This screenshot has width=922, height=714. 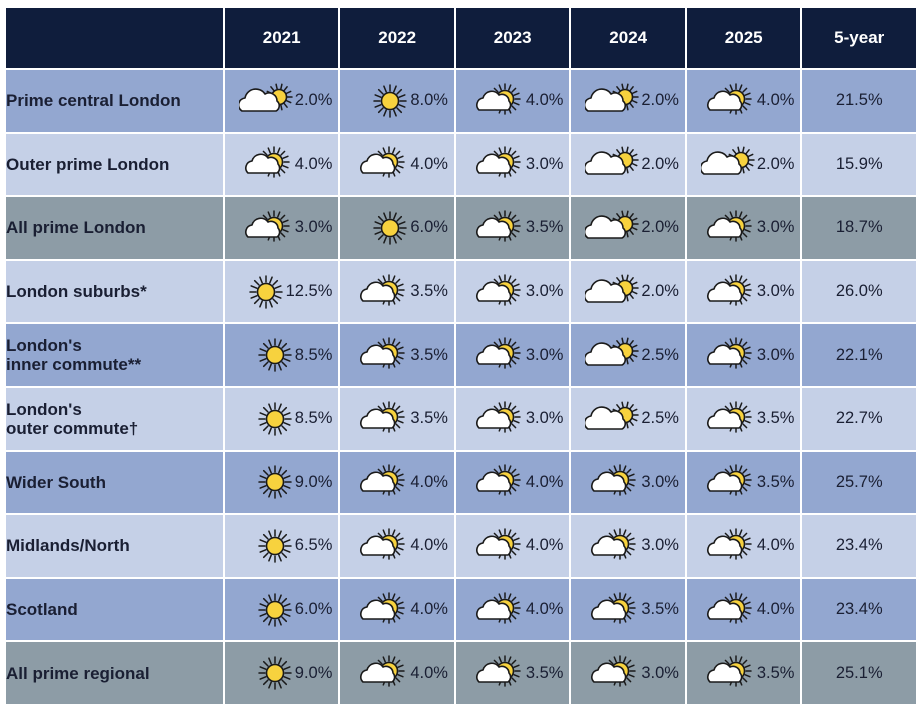 What do you see at coordinates (72, 428) in the screenshot?
I see `row-label-text-line2: outer commute†` at bounding box center [72, 428].